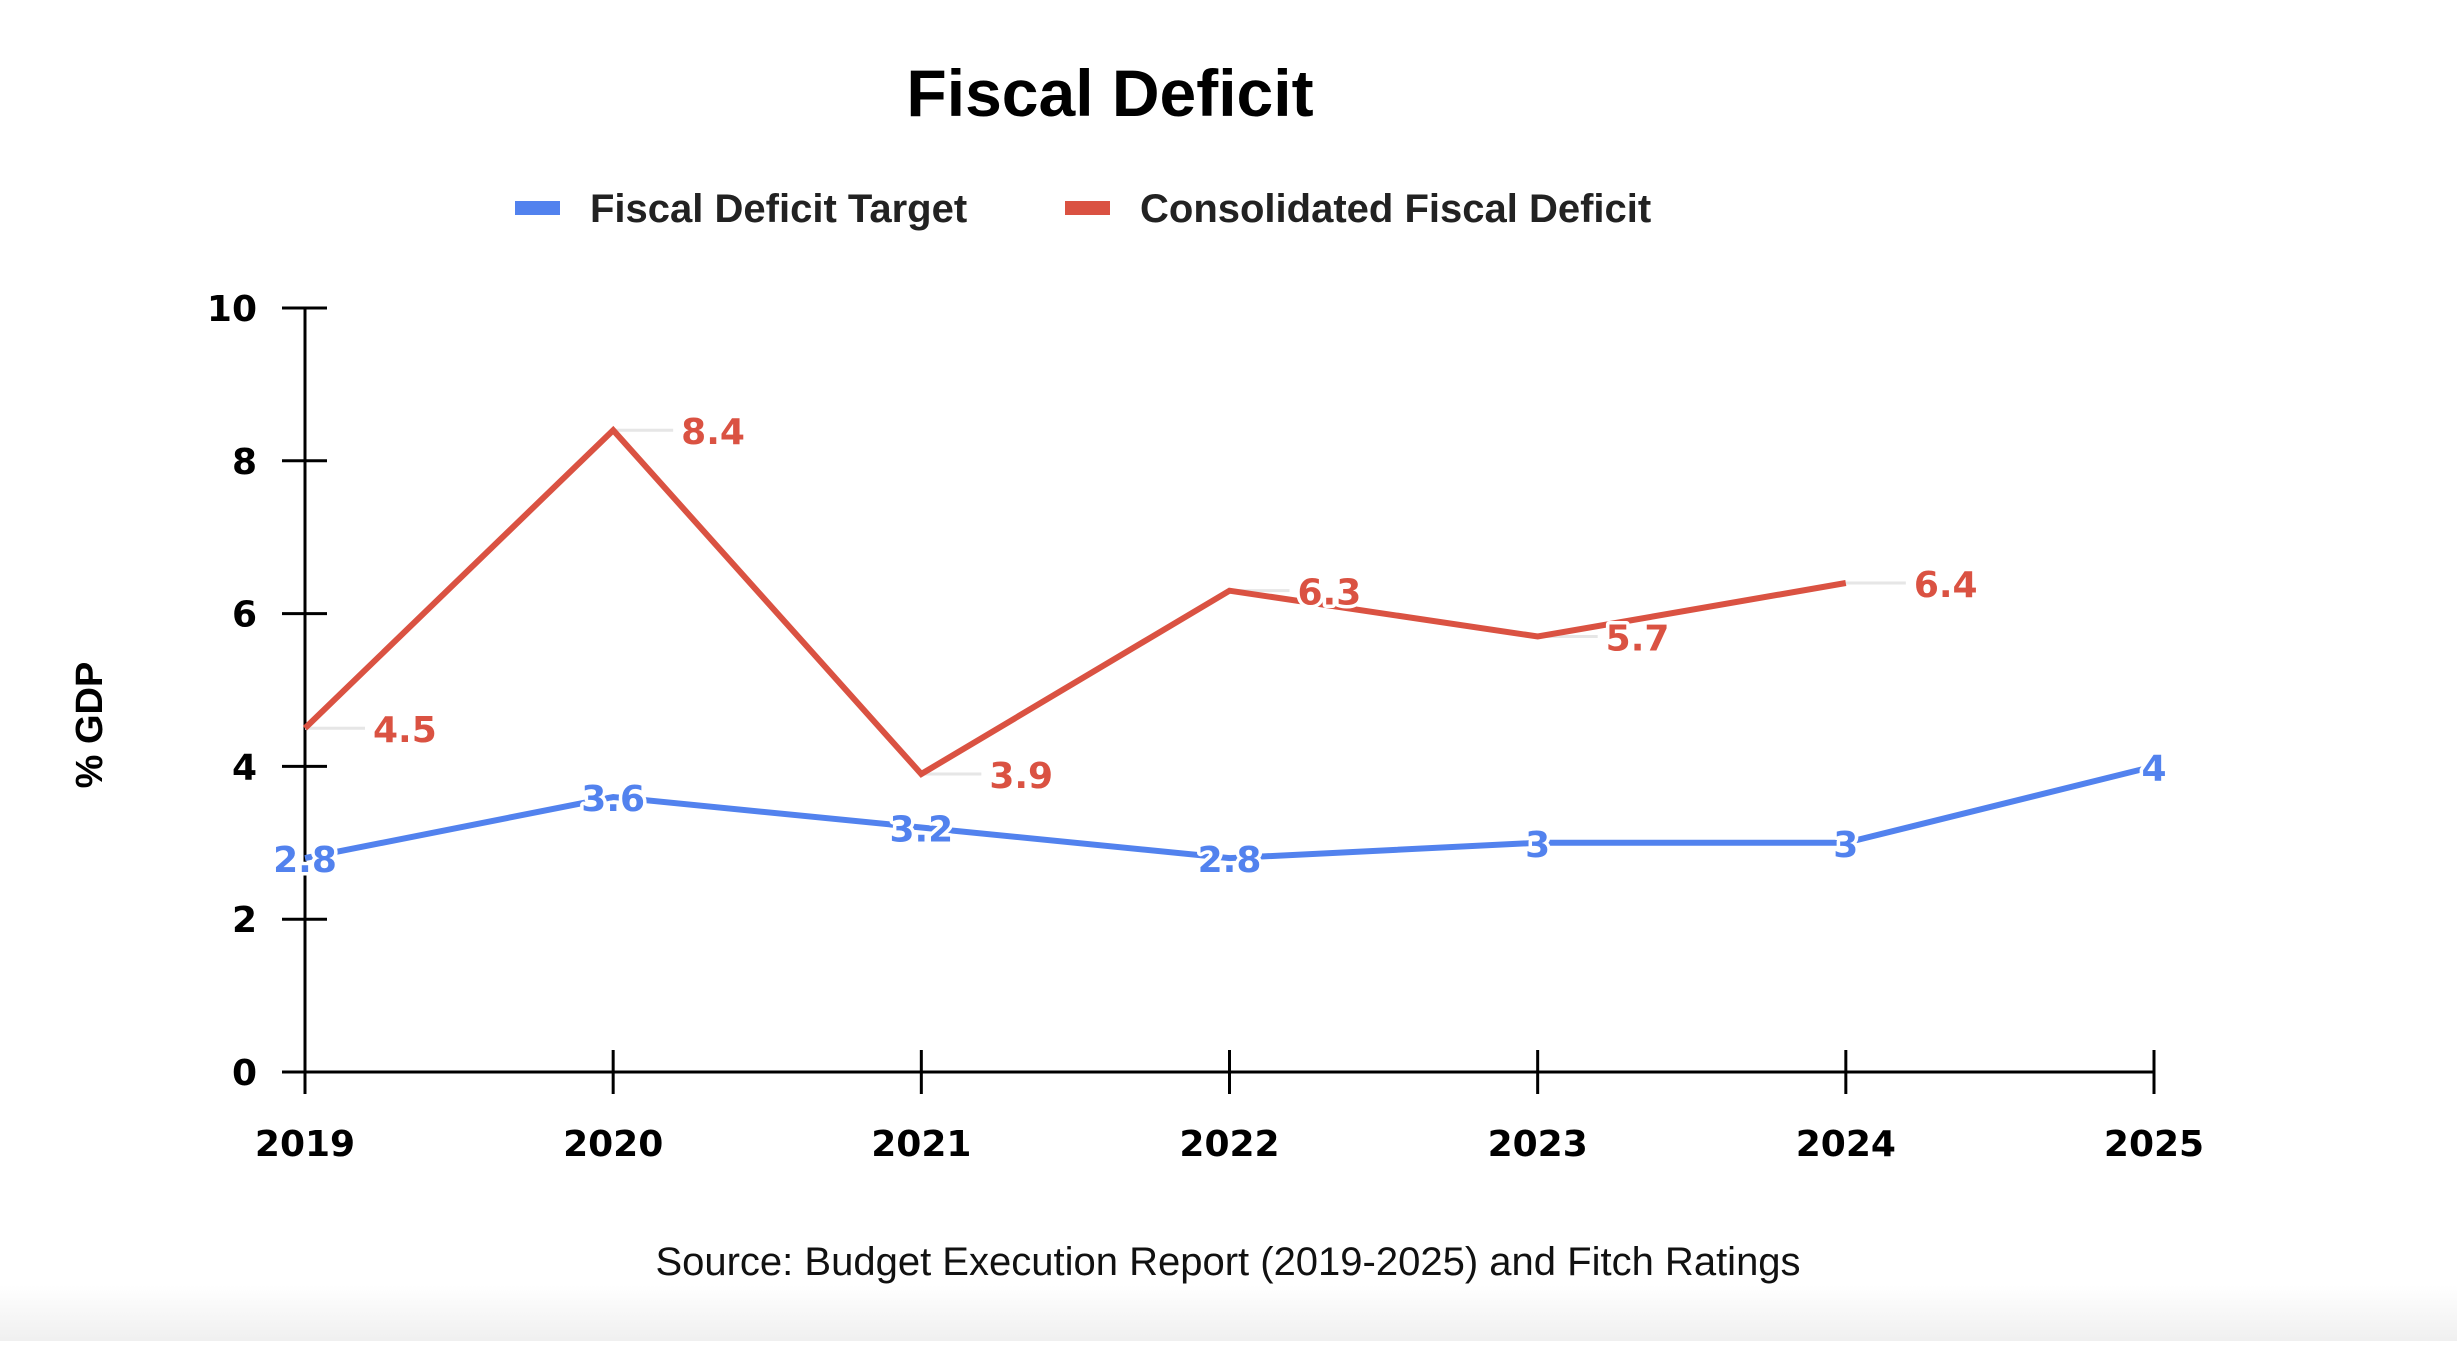 Image resolution: width=2457 pixels, height=1346 pixels. I want to click on legend-item: Consolidated Fiscal Deficit, so click(1358, 209).